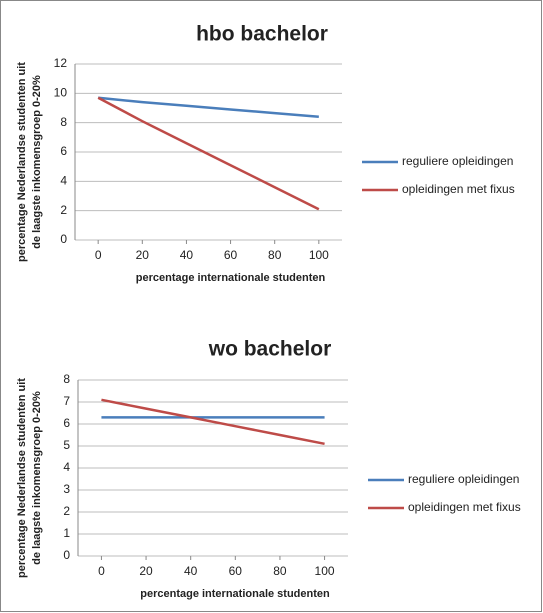 This screenshot has width=543, height=613. Describe the element at coordinates (262, 34) in the screenshot. I see `chart-title: hbo bachelor` at that location.